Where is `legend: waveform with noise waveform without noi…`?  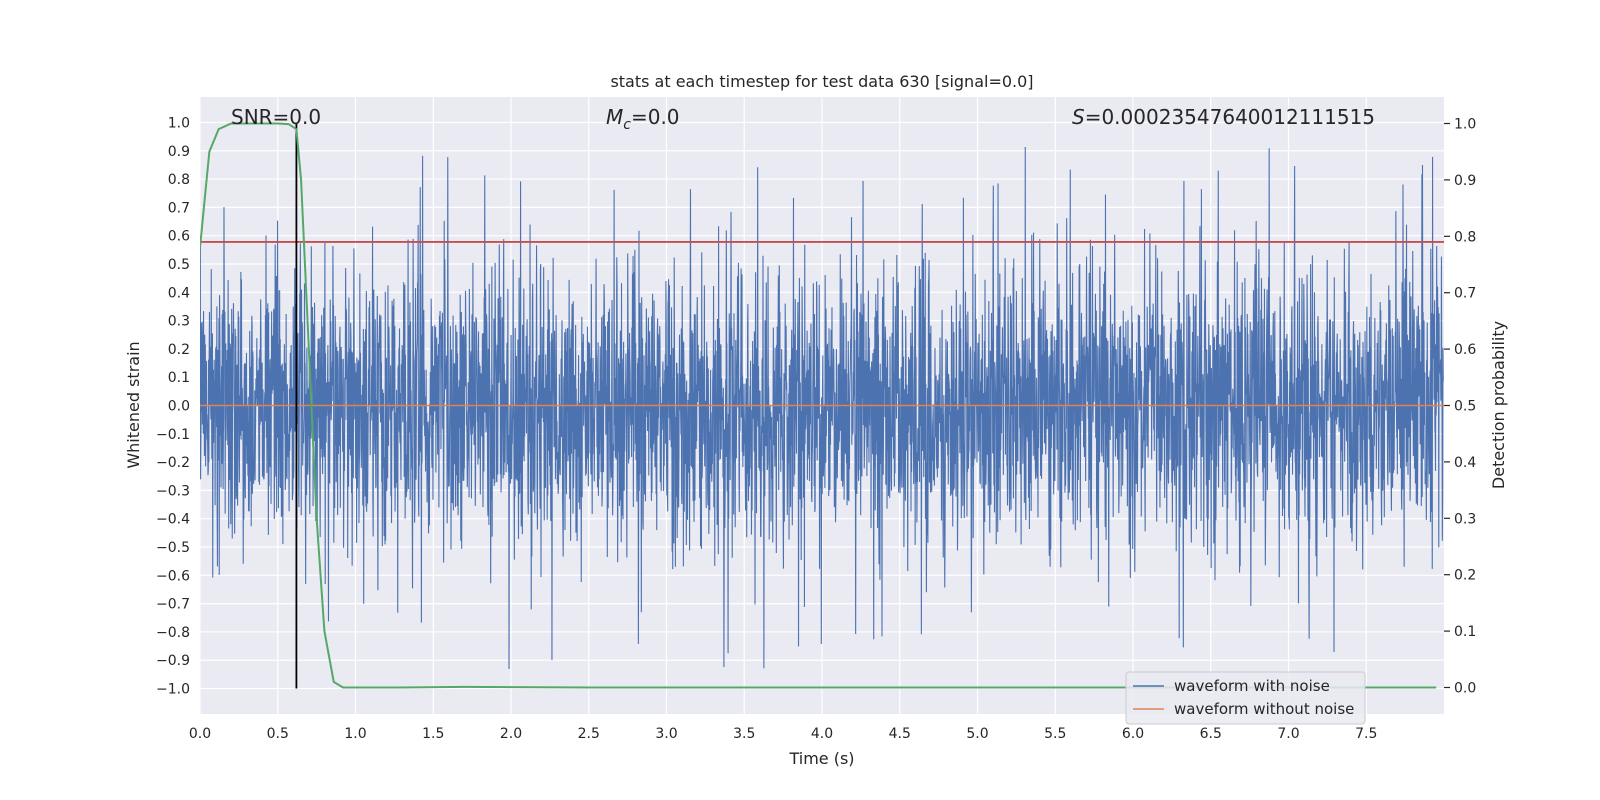 legend: waveform with noise waveform without noi… is located at coordinates (1245, 698).